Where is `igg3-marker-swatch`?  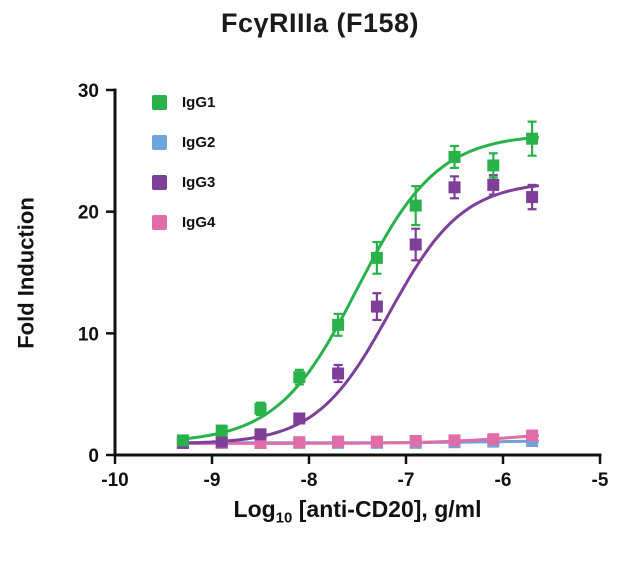 igg3-marker-swatch is located at coordinates (159, 182).